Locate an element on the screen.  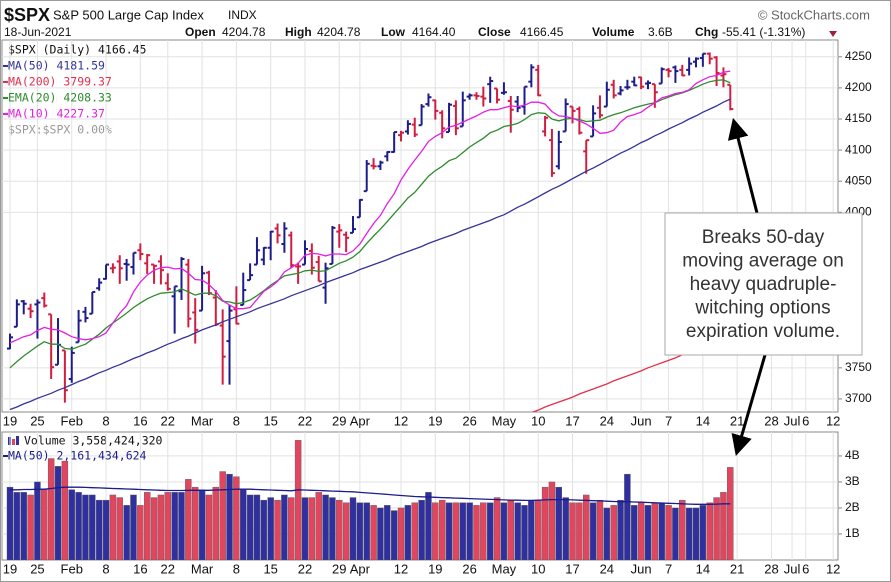
x-tick-label: 26 is located at coordinates (469, 568).